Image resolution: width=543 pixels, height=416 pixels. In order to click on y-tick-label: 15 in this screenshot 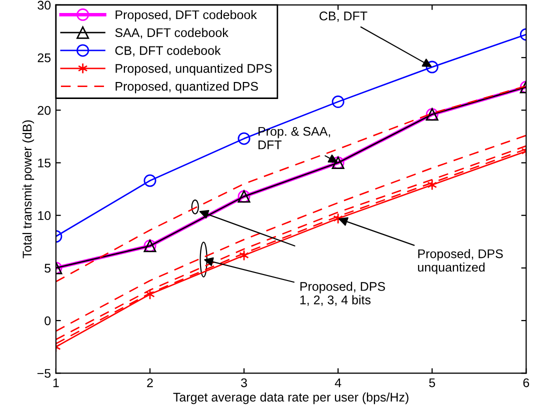, I will do `click(44, 163)`.